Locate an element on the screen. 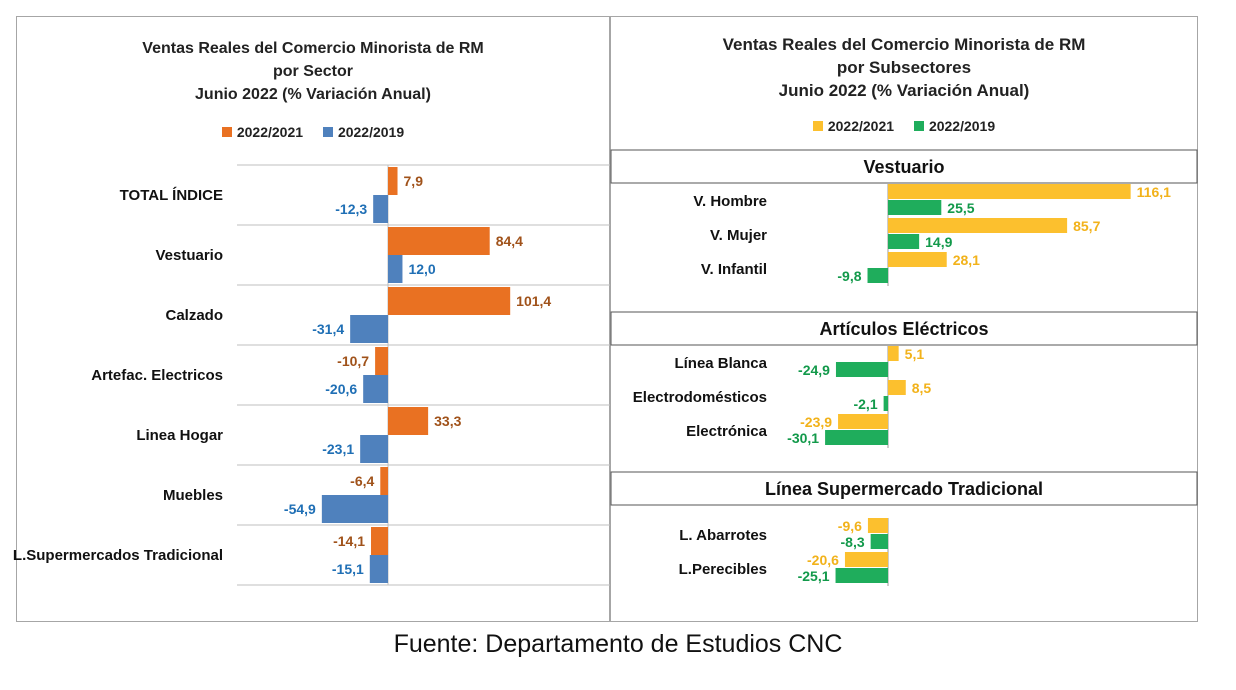 This screenshot has width=1236, height=690. category-label-l-abarrotes: L. Abarrotes is located at coordinates (723, 535).